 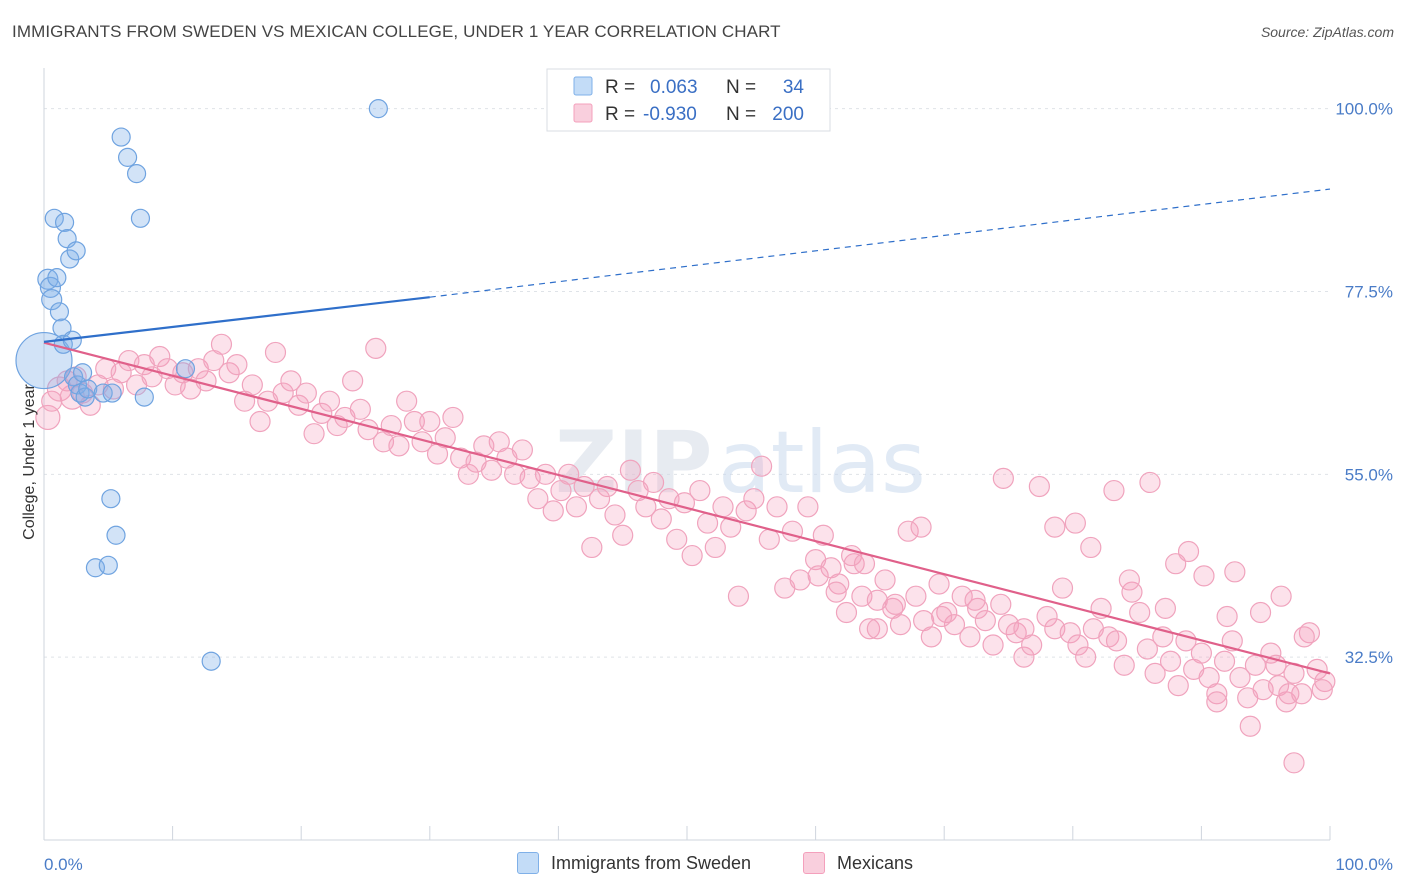 I want to click on legend-swatch-mexicans, so click(x=583, y=113).